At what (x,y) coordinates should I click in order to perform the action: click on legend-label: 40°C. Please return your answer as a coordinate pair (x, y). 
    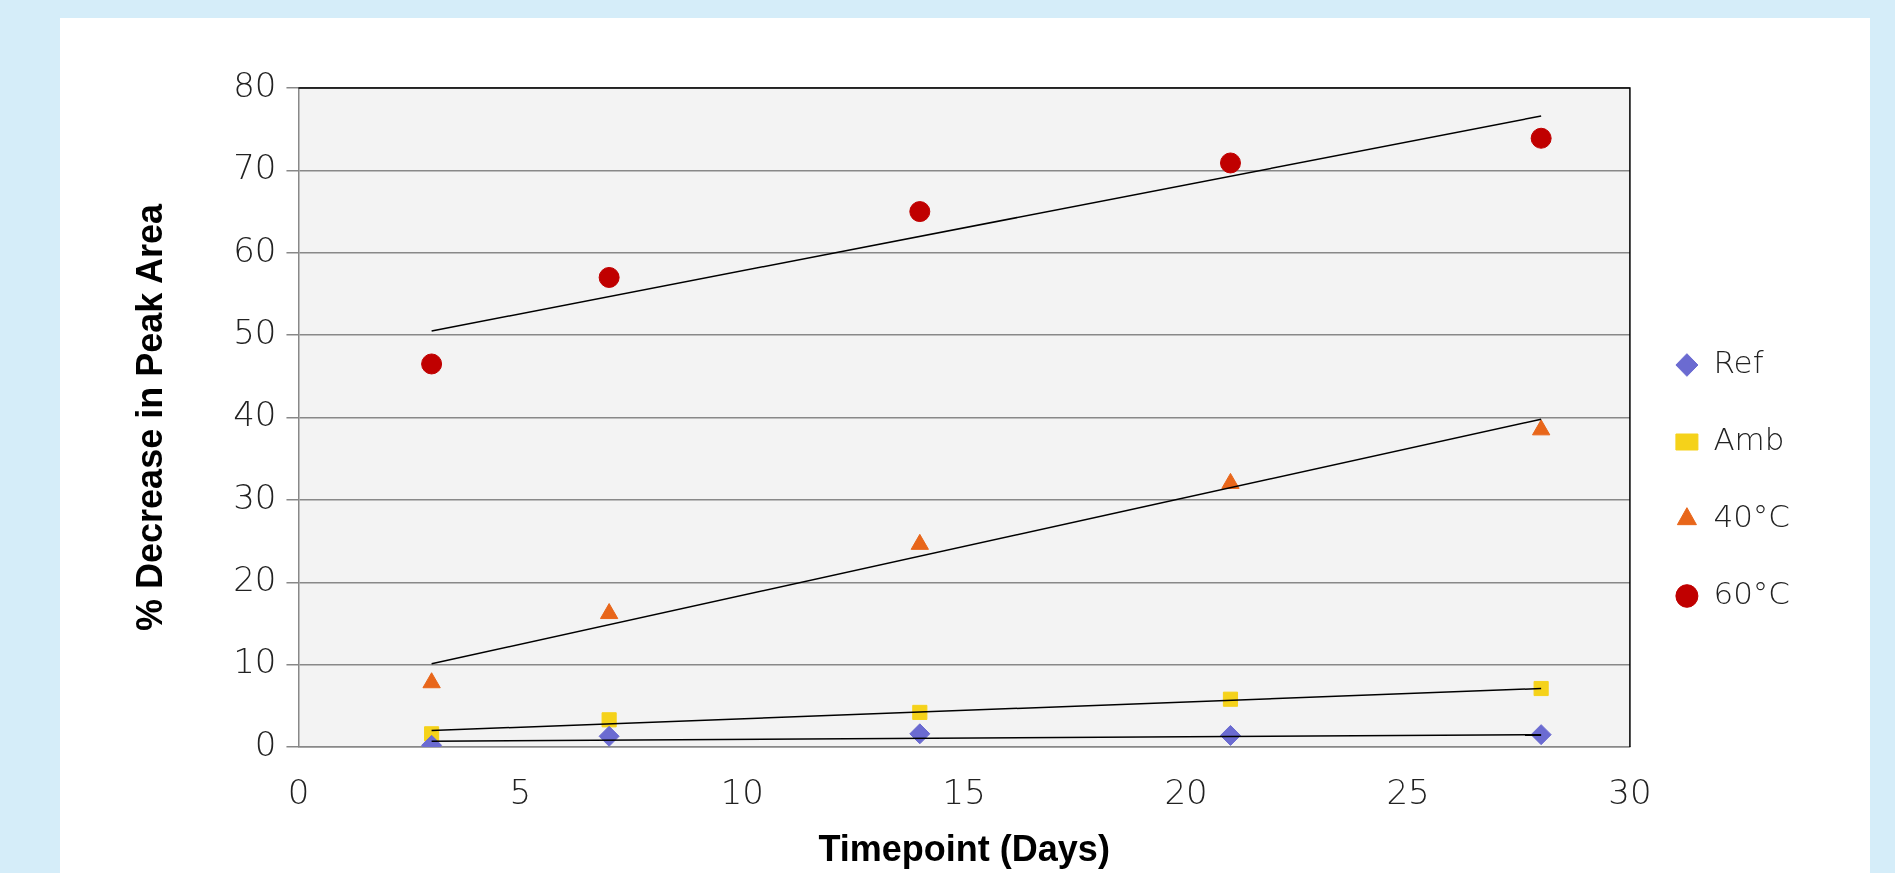
    Looking at the image, I should click on (1751, 516).